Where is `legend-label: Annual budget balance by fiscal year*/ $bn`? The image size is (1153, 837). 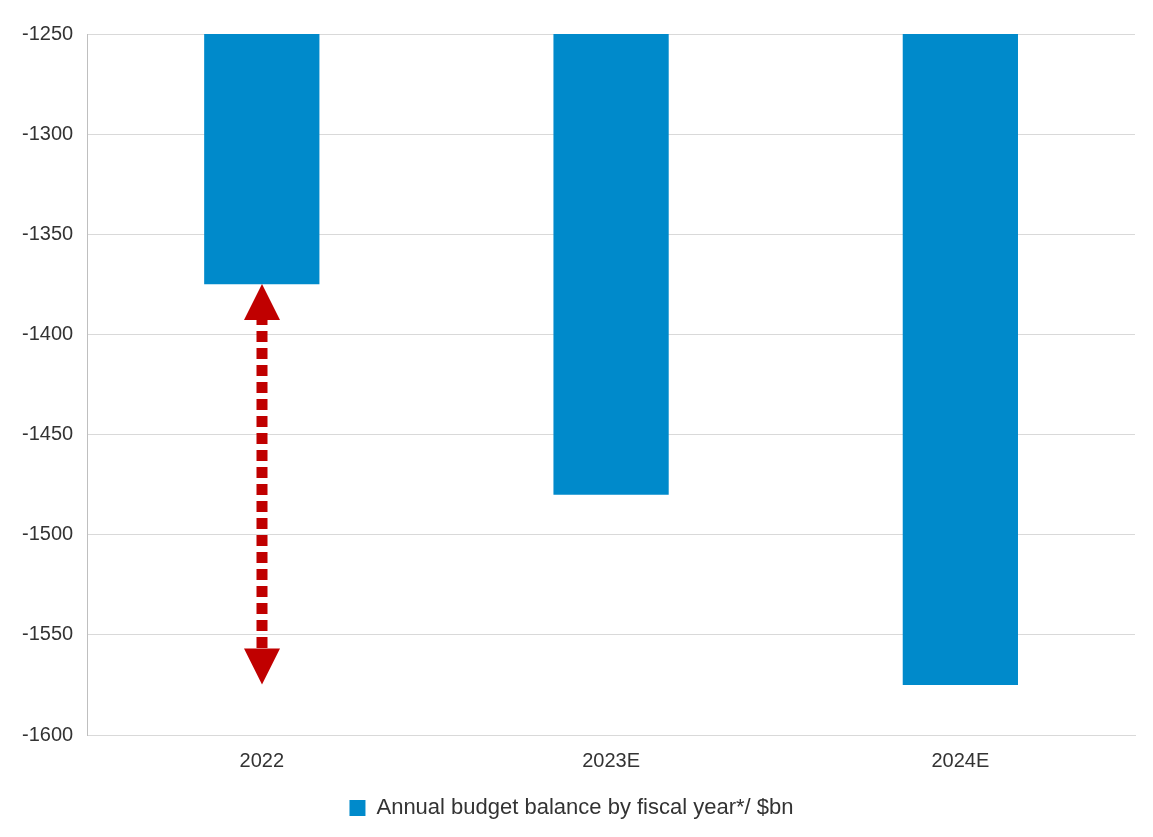
legend-label: Annual budget balance by fiscal year*/ $bn is located at coordinates (585, 807).